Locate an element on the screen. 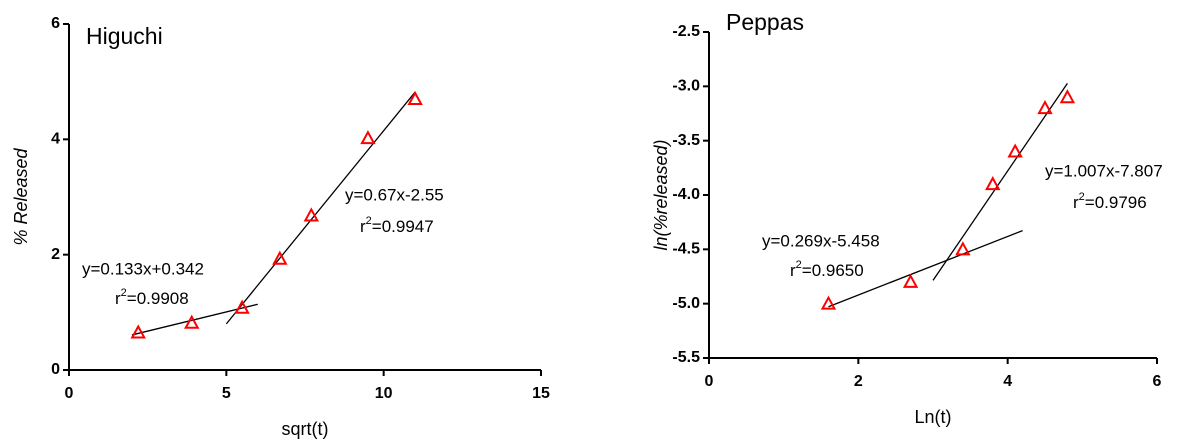 This screenshot has height=443, width=1201. y-axis-label: % Released is located at coordinates (21, 196).